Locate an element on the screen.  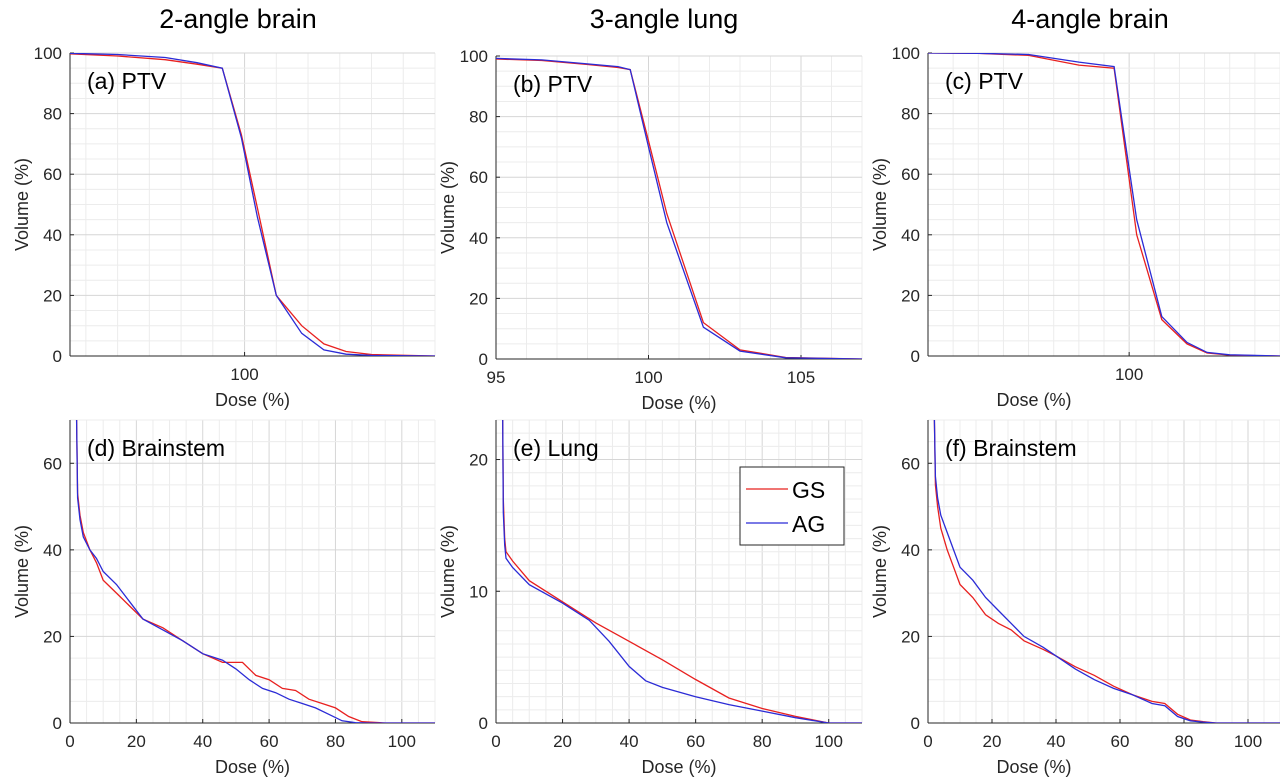
panel-label: (b) PTV is located at coordinates (553, 84).